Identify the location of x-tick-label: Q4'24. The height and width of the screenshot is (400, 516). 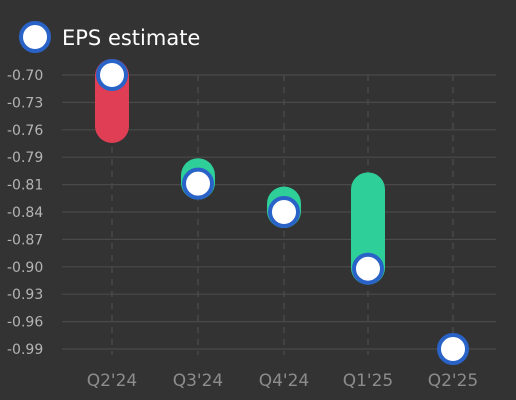
(284, 381).